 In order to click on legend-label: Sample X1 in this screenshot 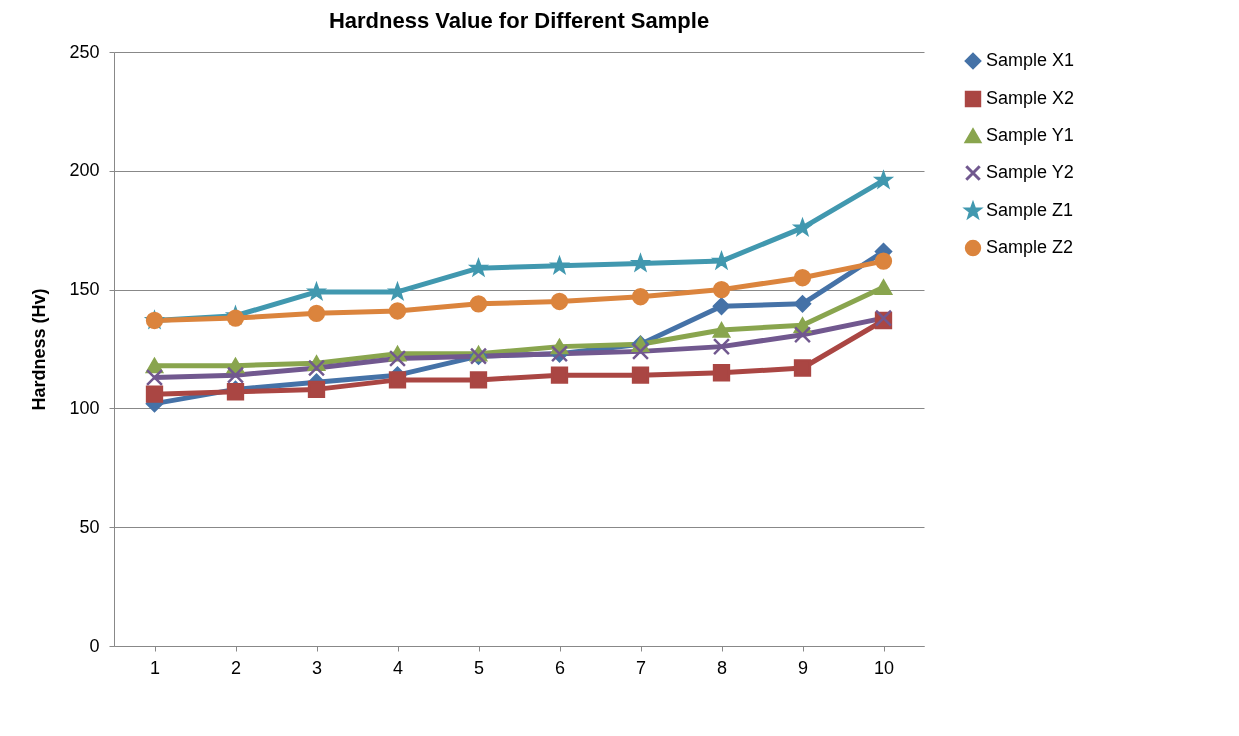, I will do `click(1030, 60)`.